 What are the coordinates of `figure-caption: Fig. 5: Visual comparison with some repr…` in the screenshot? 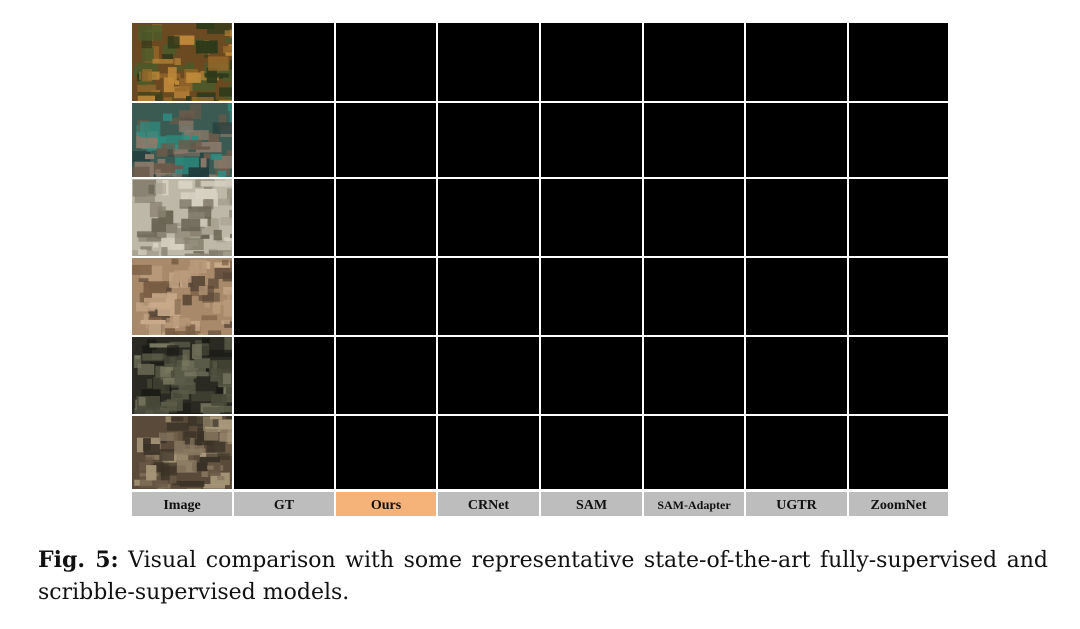 It's located at (543, 576).